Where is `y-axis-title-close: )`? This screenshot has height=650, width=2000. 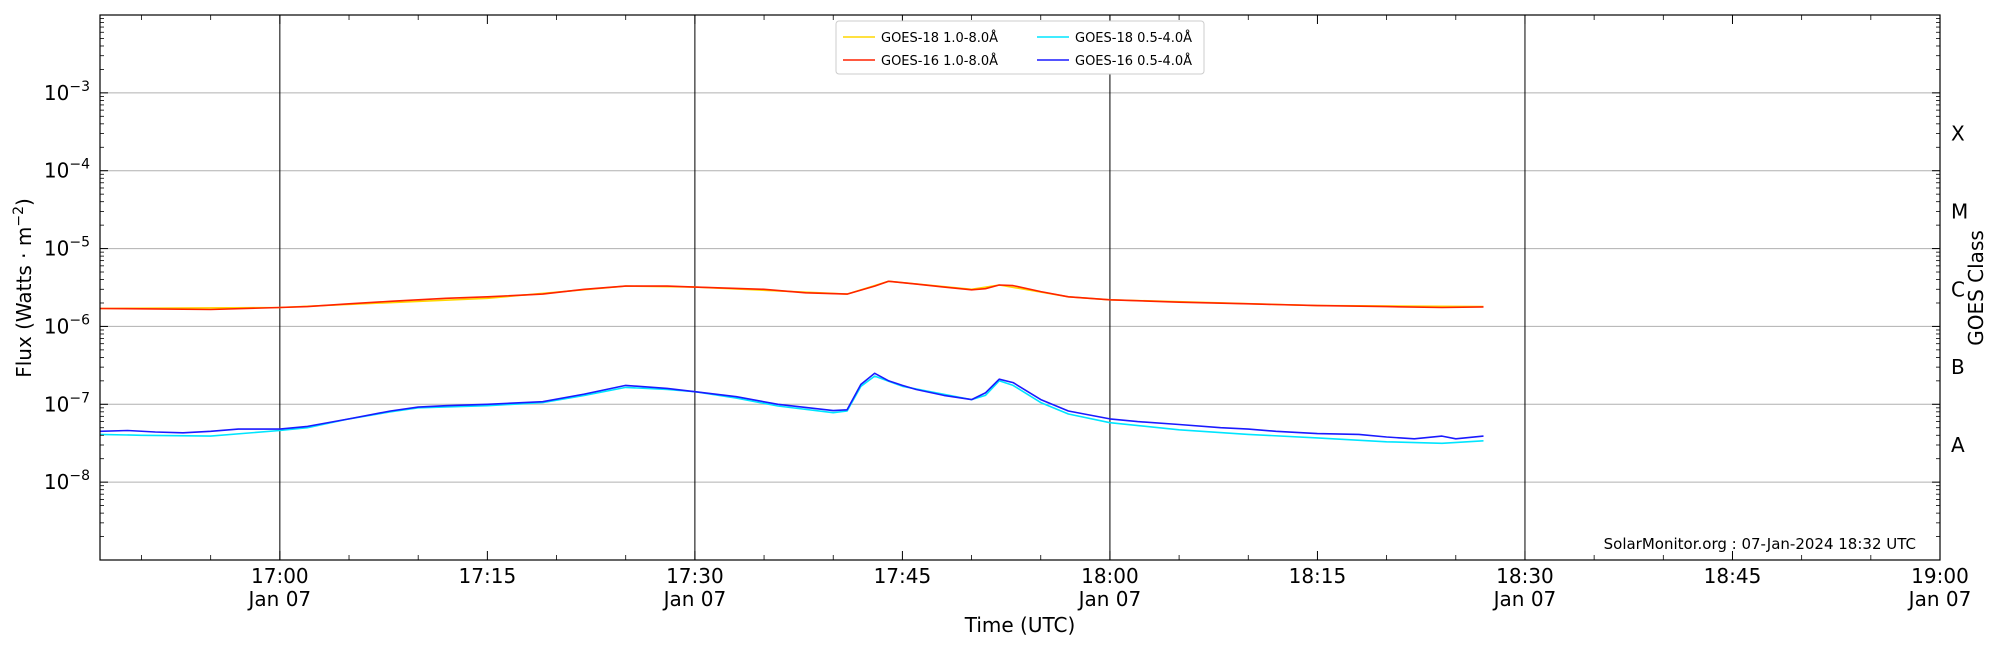 y-axis-title-close: ) is located at coordinates (24, 202).